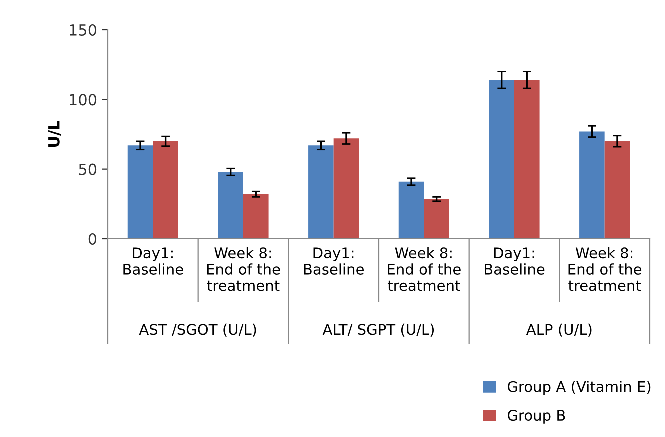  I want to click on text: ALP (U/L), so click(559, 330).